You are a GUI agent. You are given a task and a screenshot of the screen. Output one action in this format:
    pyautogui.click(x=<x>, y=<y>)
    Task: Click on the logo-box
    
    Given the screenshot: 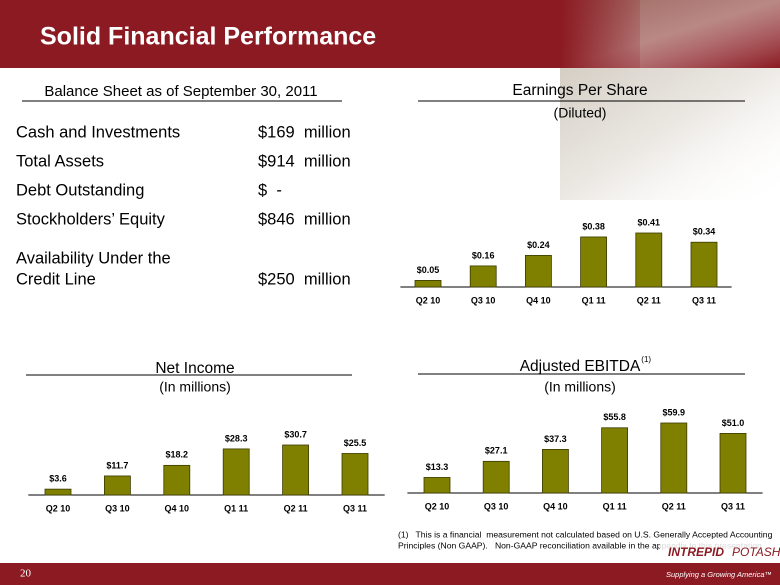 What is the action you would take?
    pyautogui.click(x=720, y=552)
    